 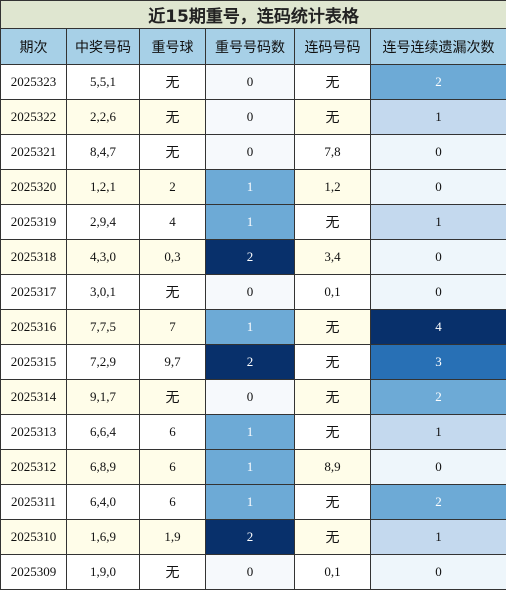 I want to click on repeat-ball-cell: 1,9, so click(x=173, y=537).